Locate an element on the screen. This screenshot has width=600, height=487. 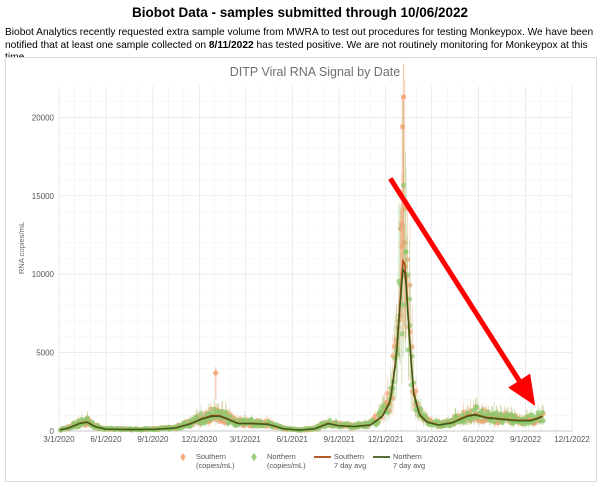
legend-northern-avg-line1: Northern is located at coordinates (407, 456).